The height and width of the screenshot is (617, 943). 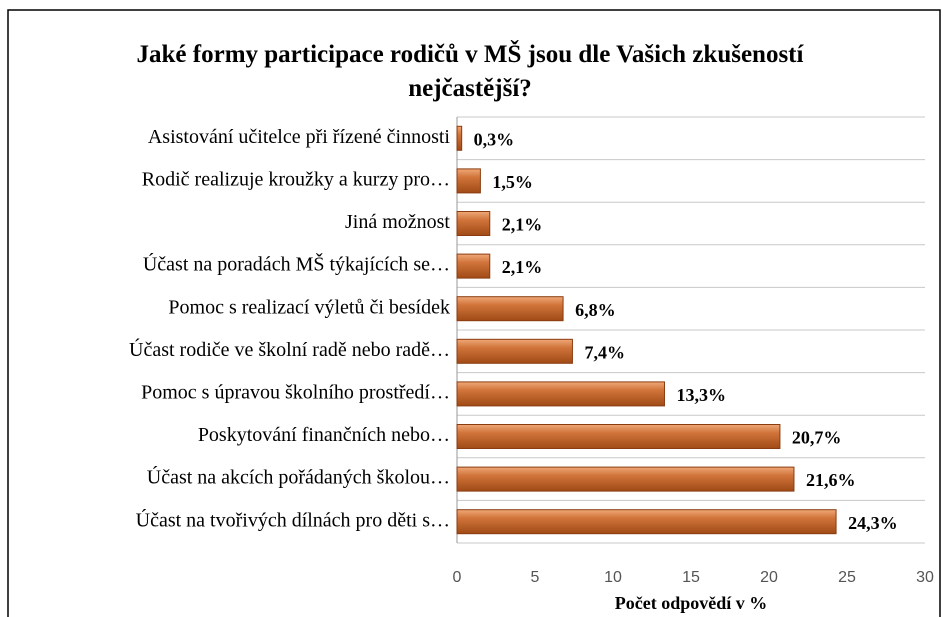 I want to click on x-tick-label: 10, so click(x=613, y=577).